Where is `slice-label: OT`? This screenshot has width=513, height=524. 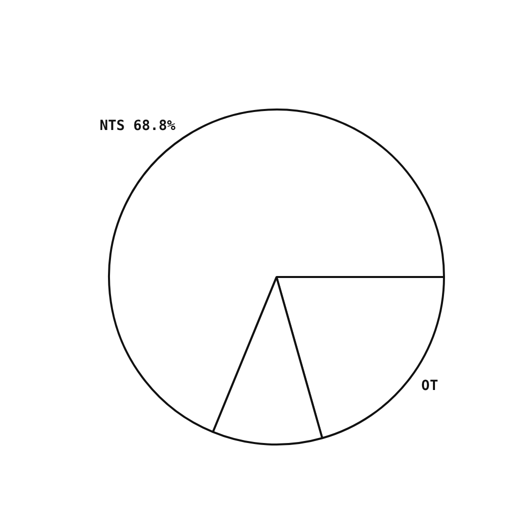
slice-label: OT is located at coordinates (429, 386).